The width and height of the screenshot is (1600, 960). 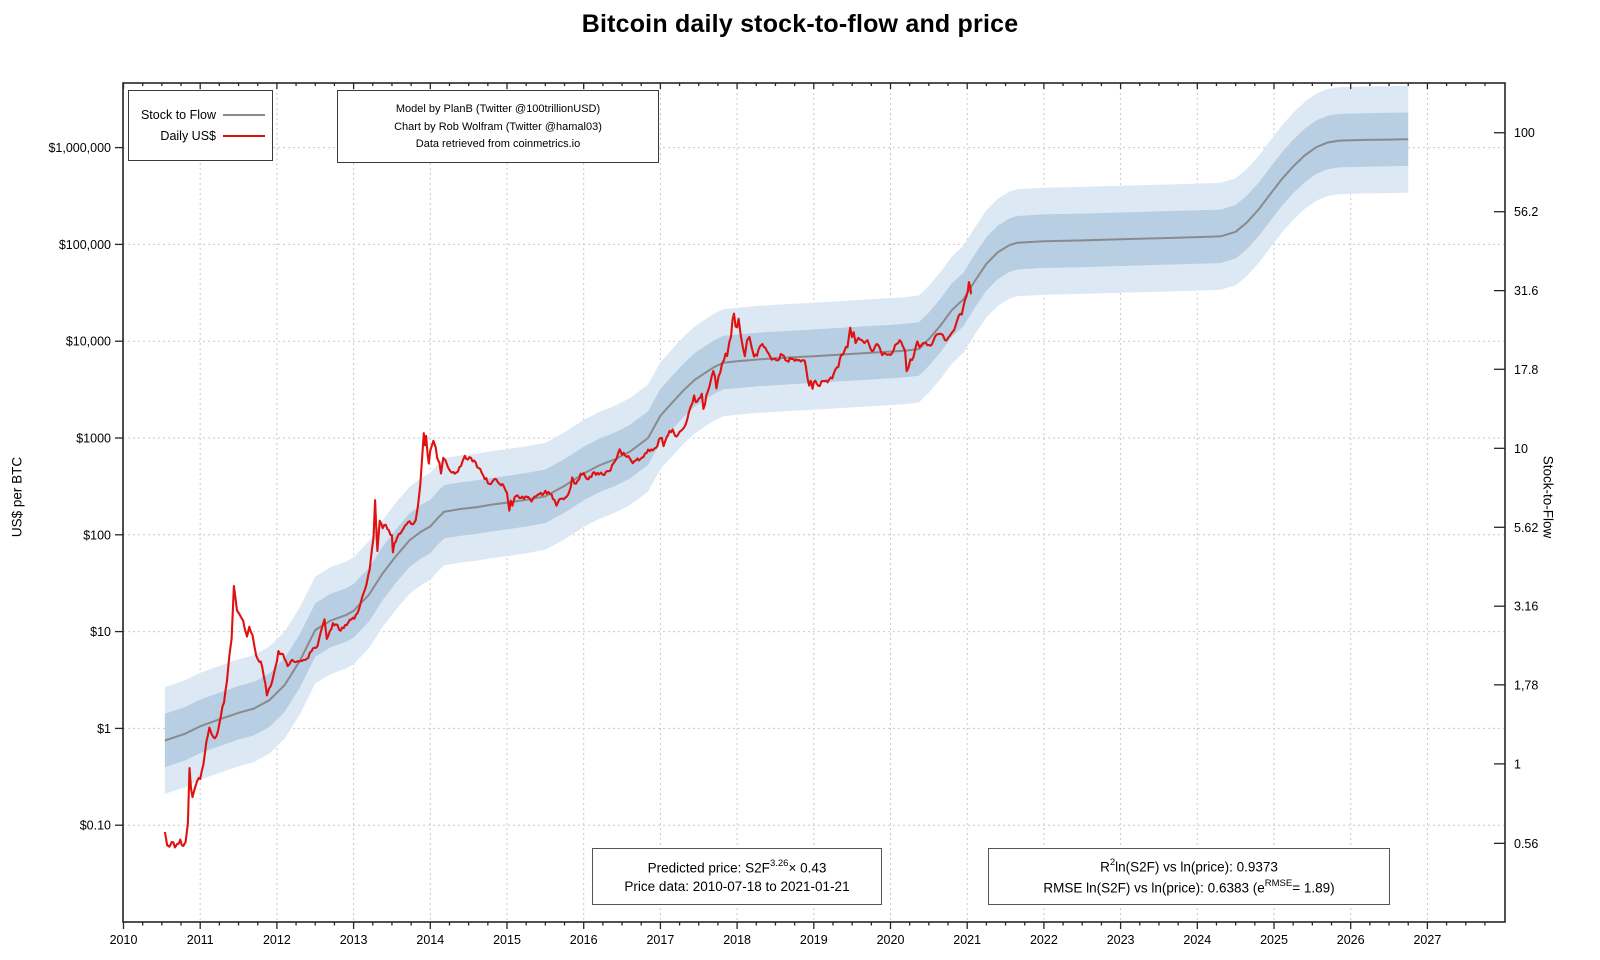 I want to click on x-tick-label-2014: 2014, so click(x=430, y=940).